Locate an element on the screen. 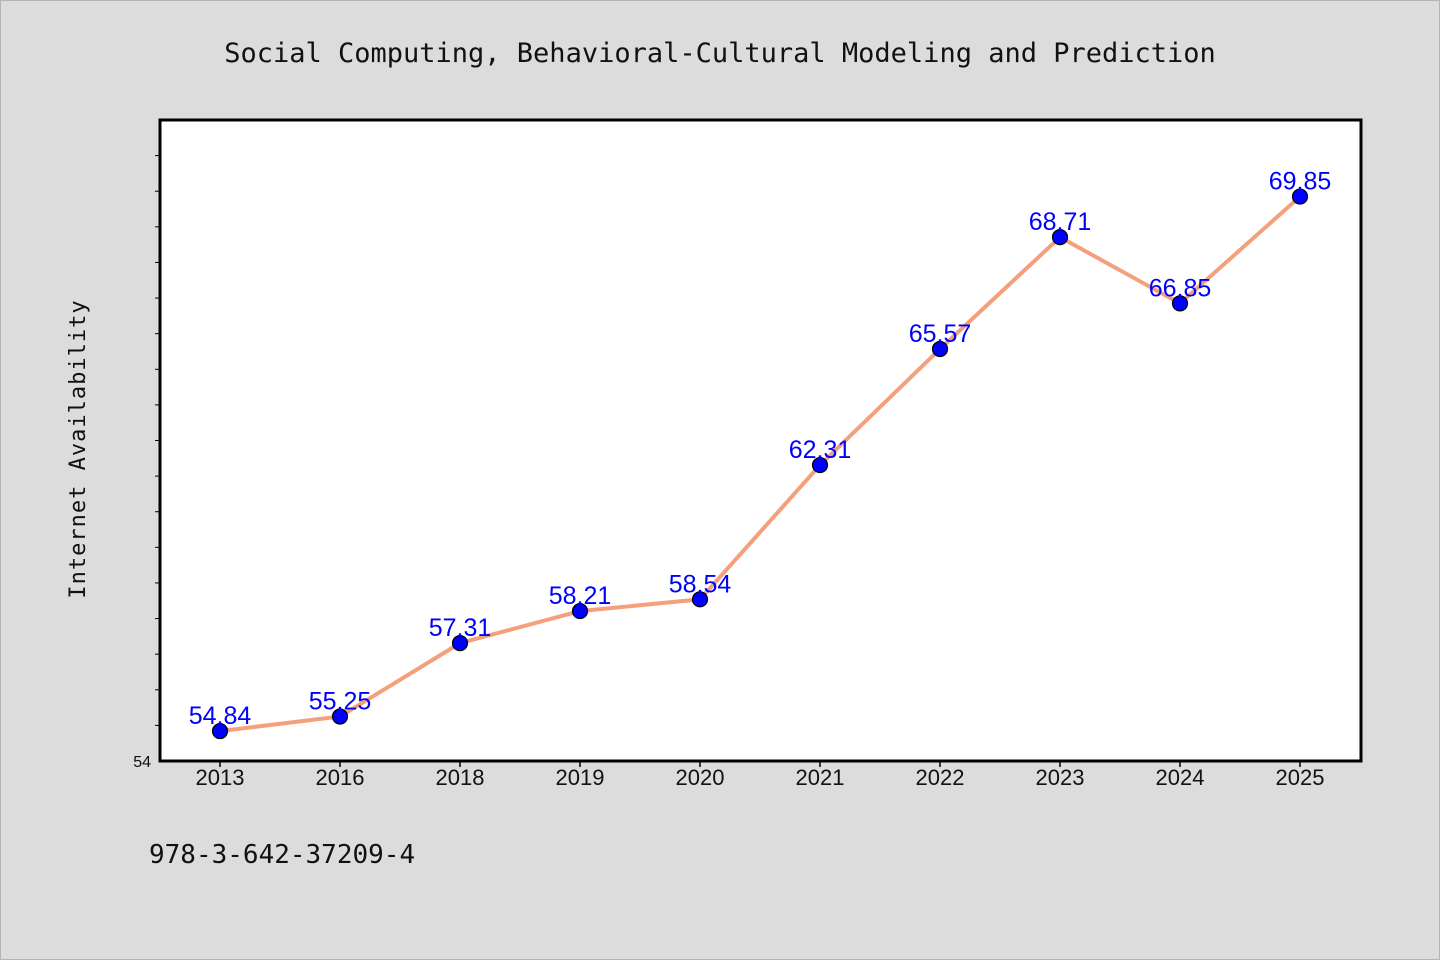  x-tick-label: 2023 is located at coordinates (1060, 777).